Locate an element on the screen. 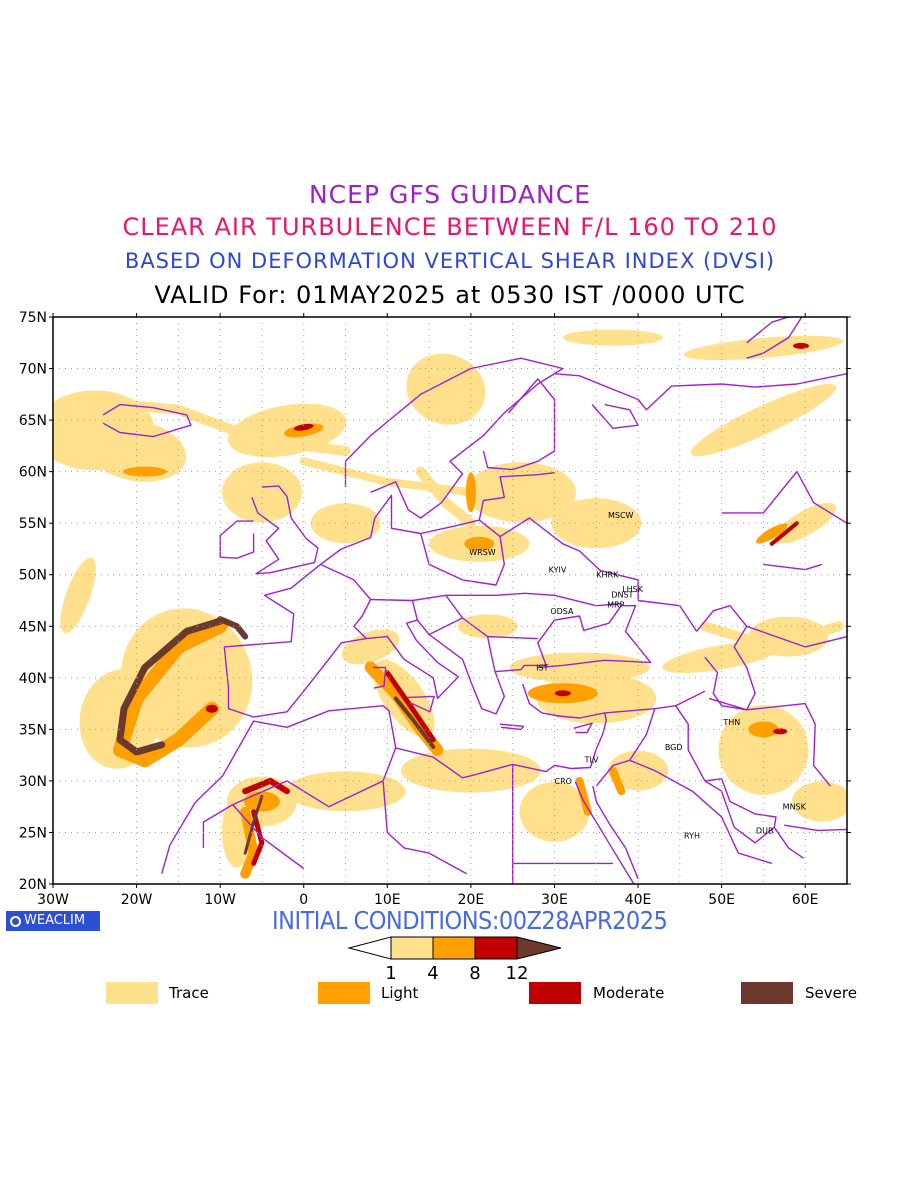 This screenshot has width=900, height=1200. city-label: DUB is located at coordinates (765, 830).